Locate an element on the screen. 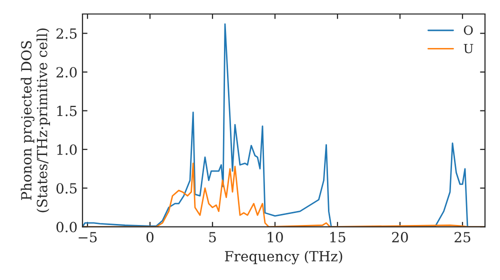 The image size is (500, 280). y-tick-label: 2.0 is located at coordinates (66, 72).